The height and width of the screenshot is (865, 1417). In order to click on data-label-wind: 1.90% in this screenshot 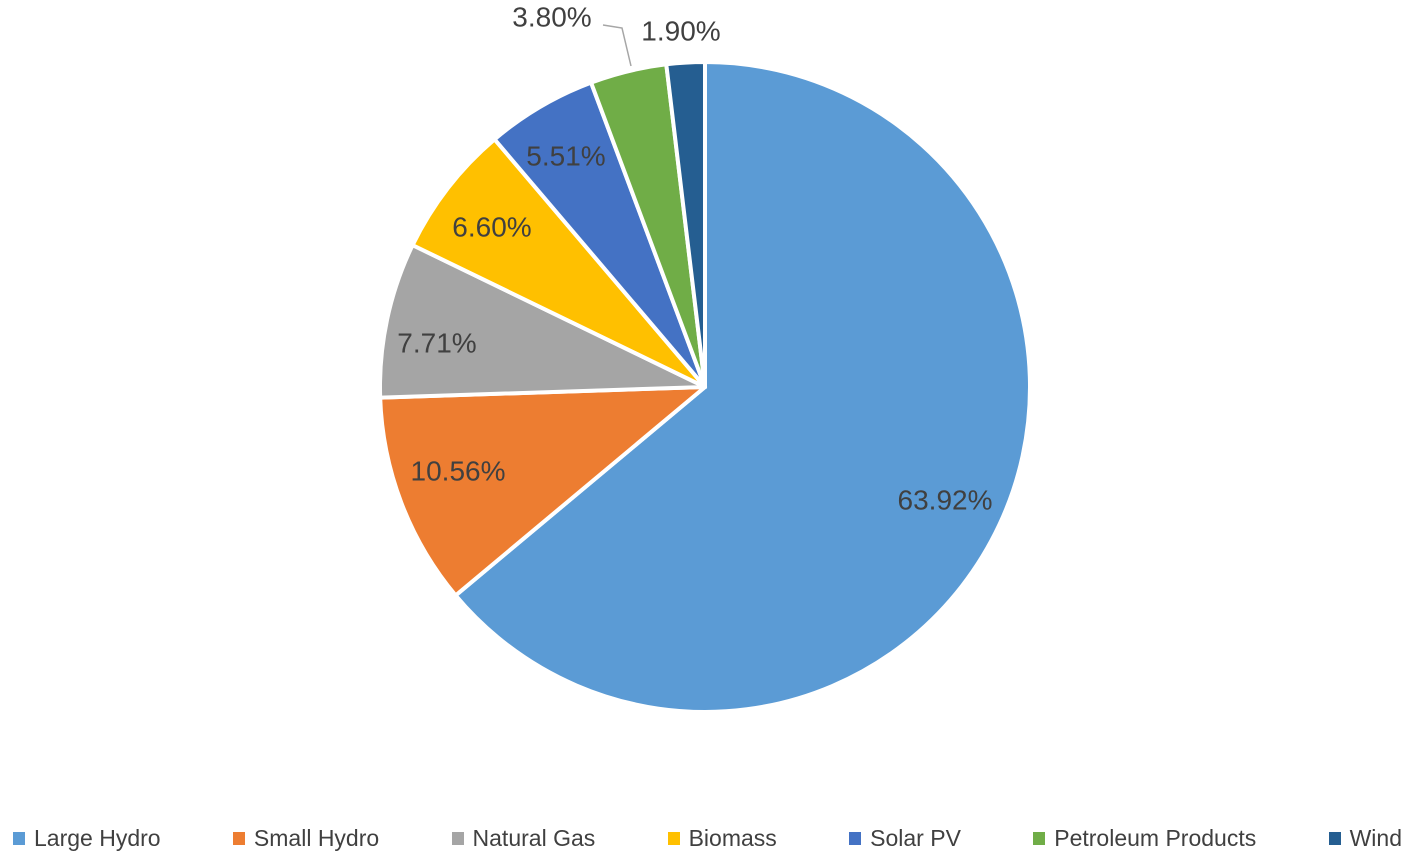, I will do `click(680, 31)`.